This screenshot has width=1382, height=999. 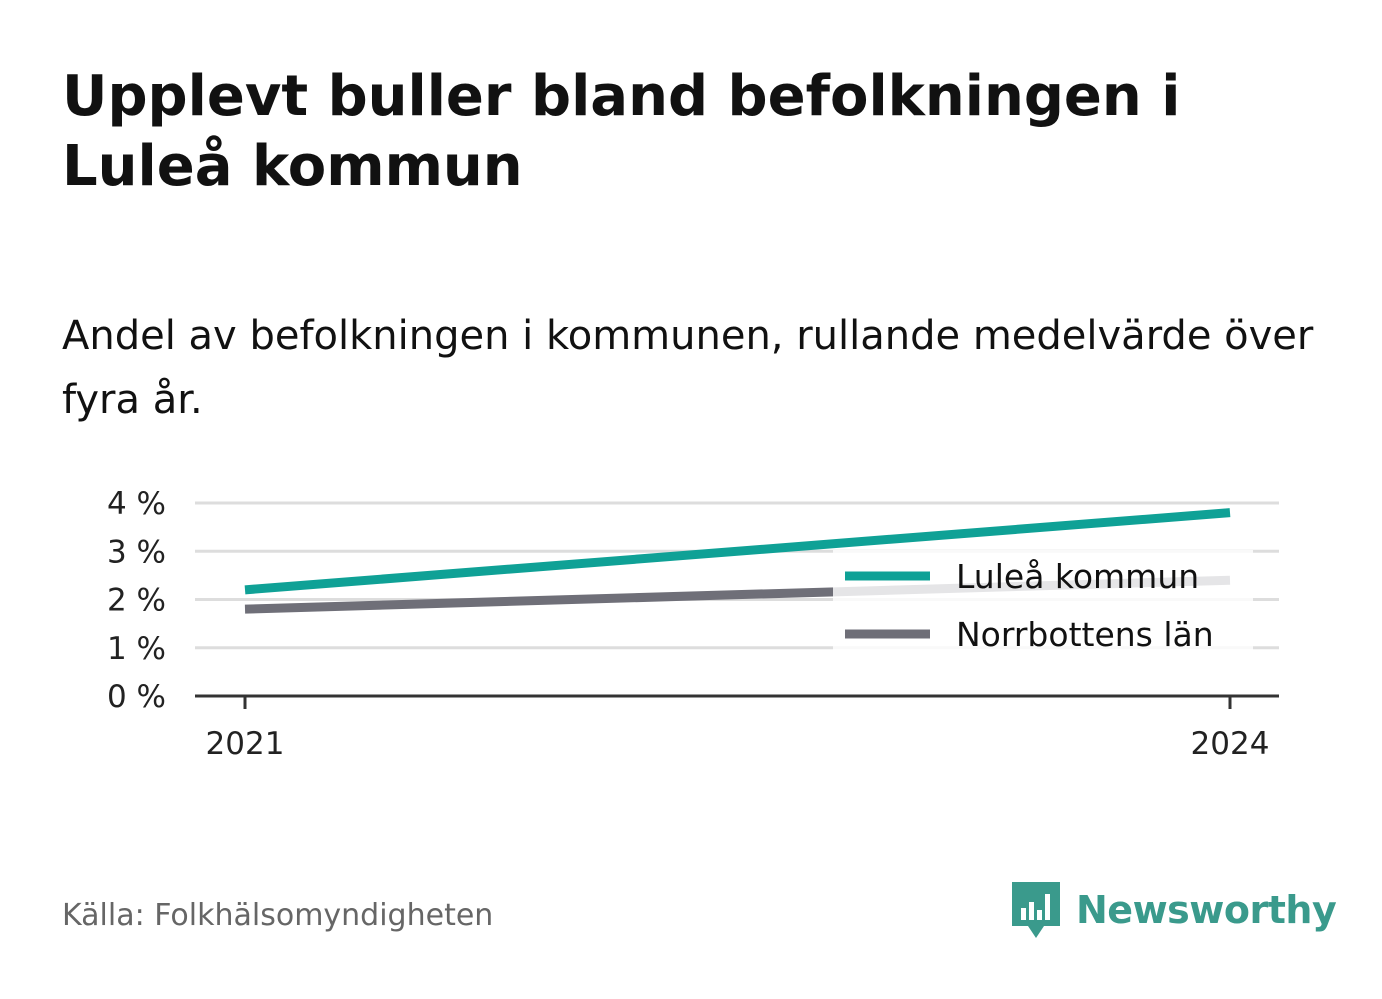 What do you see at coordinates (1036, 910) in the screenshot?
I see `newsworthy-logo-icon` at bounding box center [1036, 910].